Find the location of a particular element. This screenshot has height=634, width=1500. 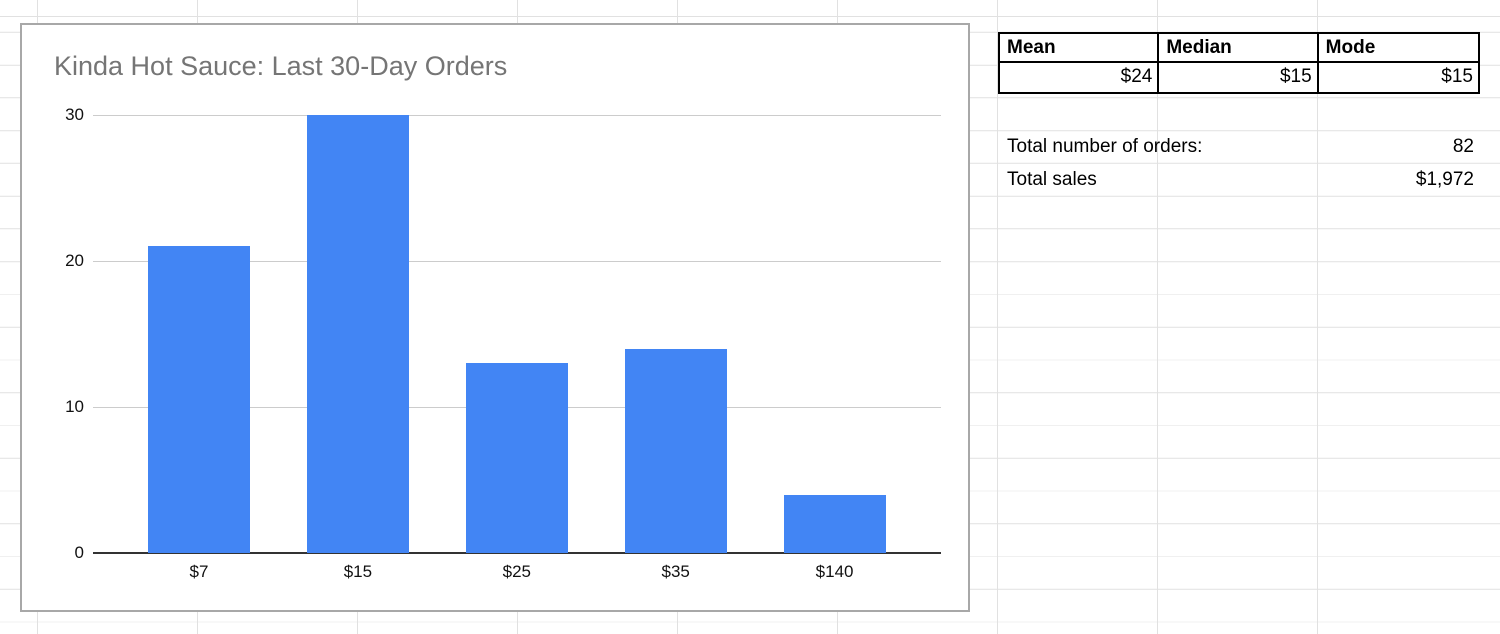

total-orders-value: 82 is located at coordinates (1463, 146).